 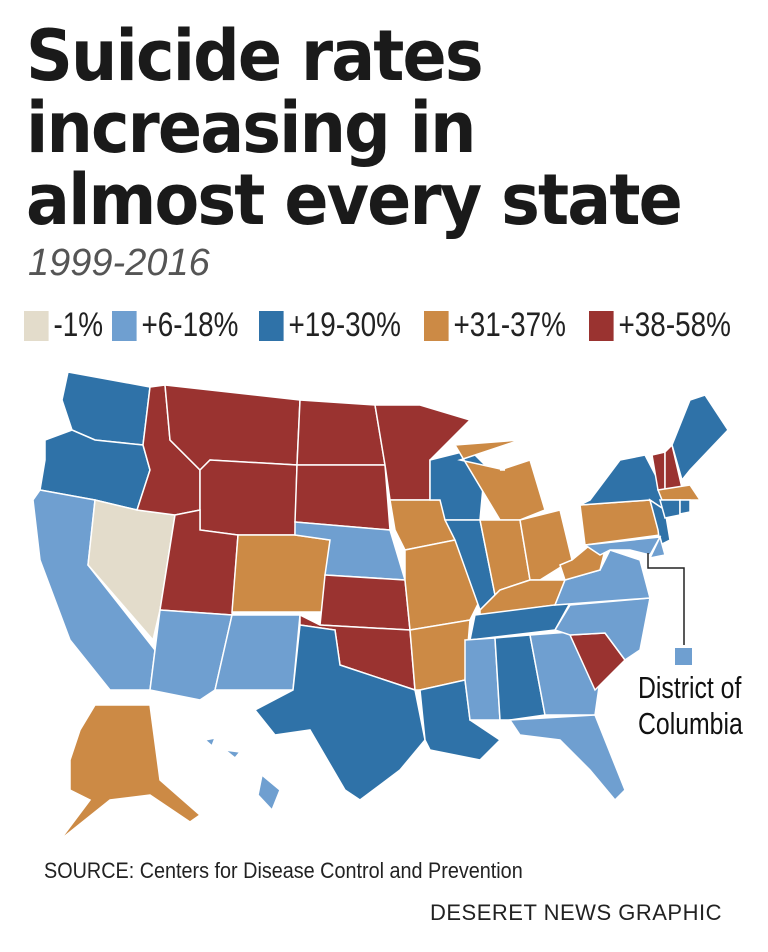 What do you see at coordinates (130, 772) in the screenshot?
I see `state-ak` at bounding box center [130, 772].